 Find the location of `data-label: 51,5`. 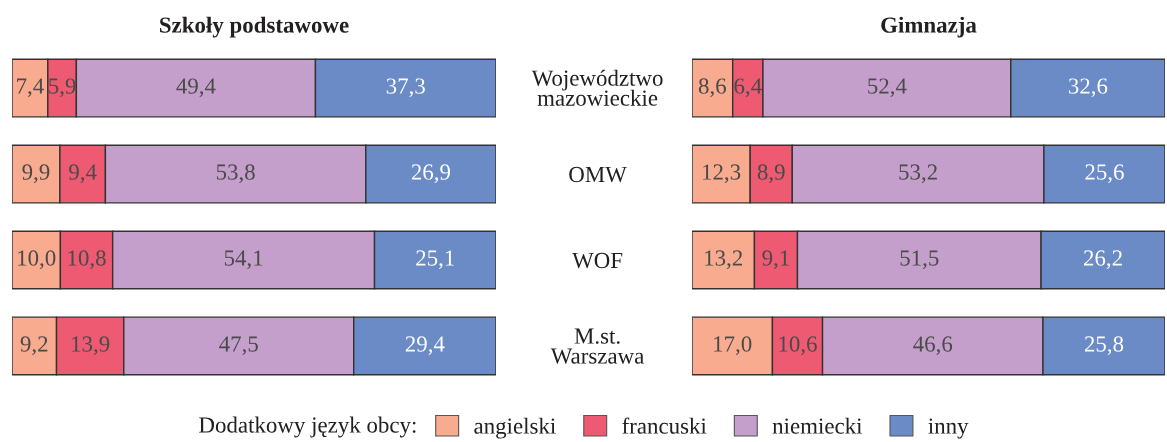

data-label: 51,5 is located at coordinates (919, 260).